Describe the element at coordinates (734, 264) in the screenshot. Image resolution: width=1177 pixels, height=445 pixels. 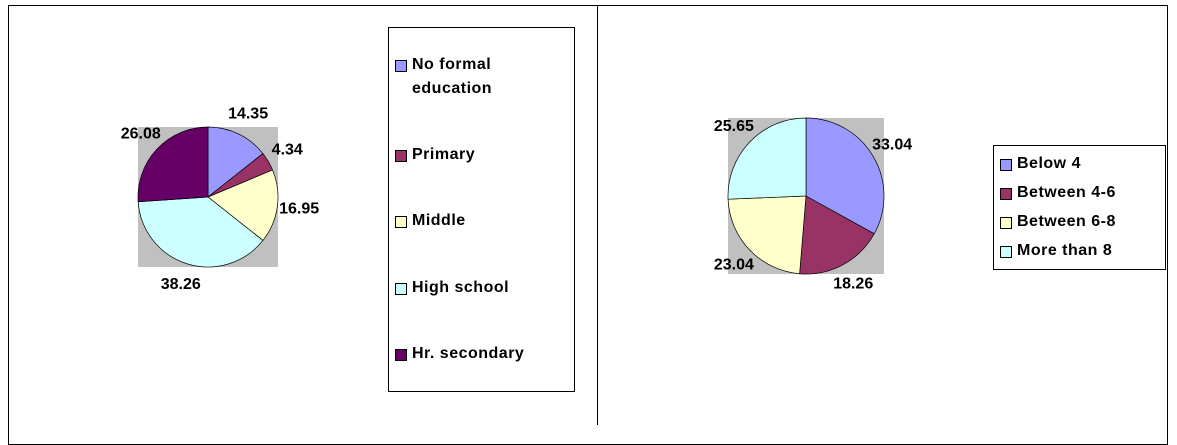
I see `data-label: 23.04` at that location.